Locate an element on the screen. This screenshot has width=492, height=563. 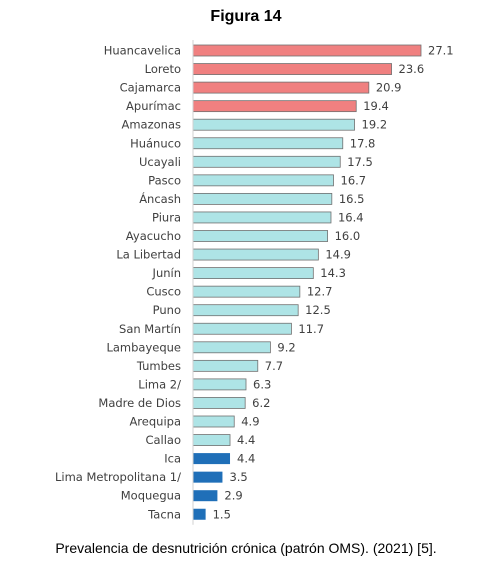
category-label: Ayacucho is located at coordinates (153, 236).